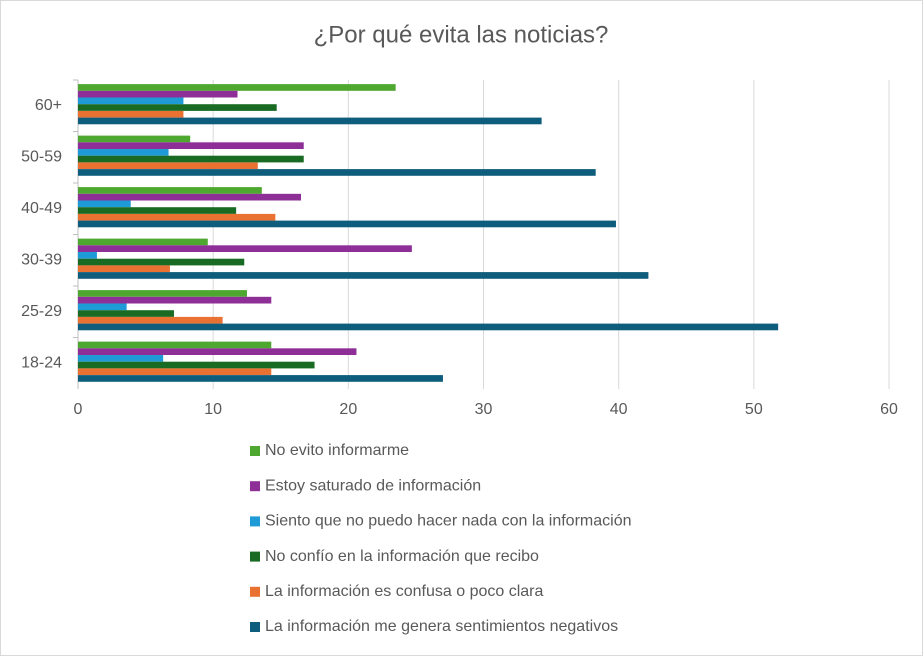  I want to click on x-tick-label: 40, so click(619, 409).